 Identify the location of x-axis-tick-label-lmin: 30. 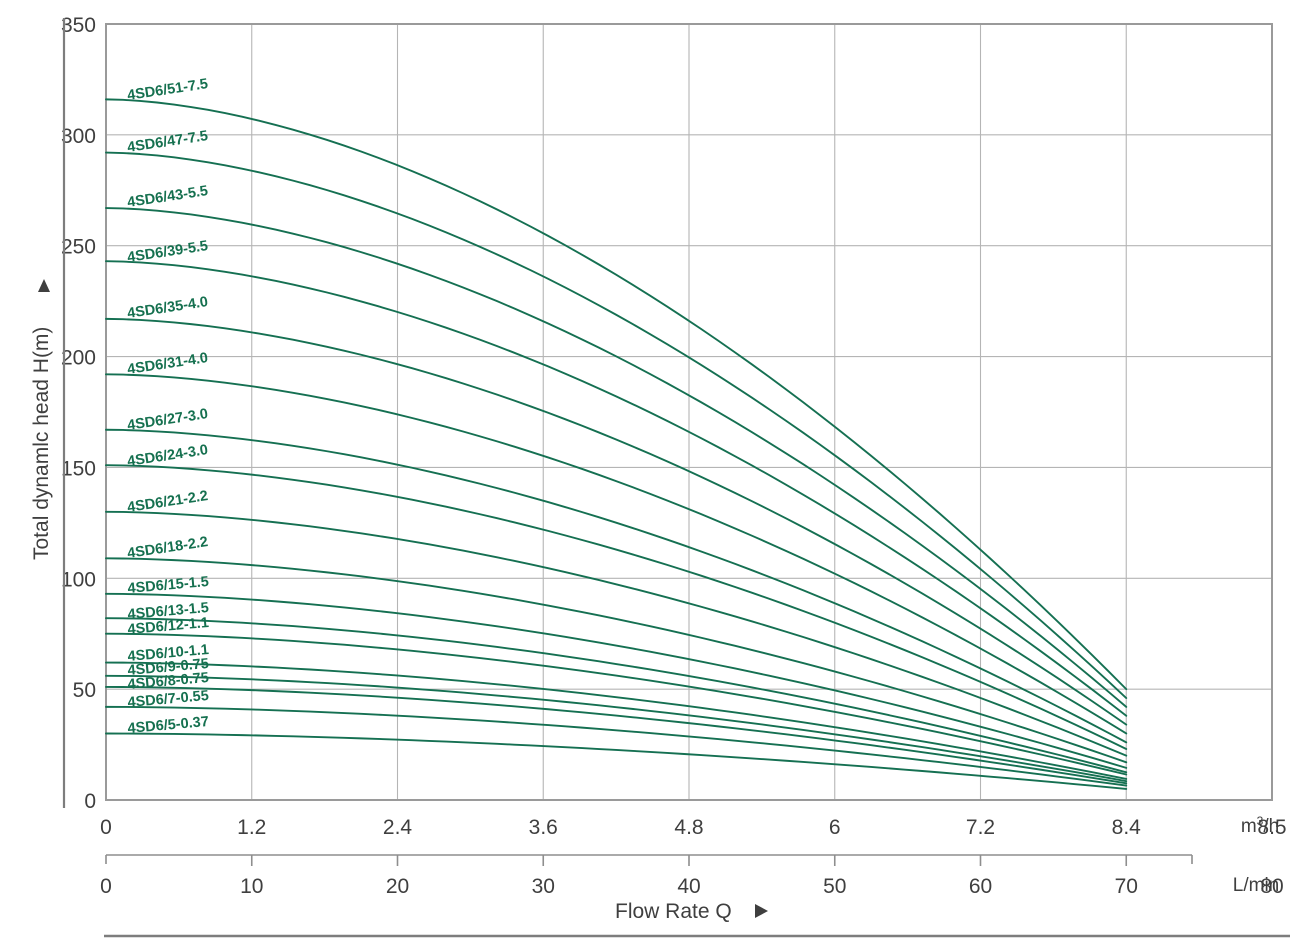
(543, 886).